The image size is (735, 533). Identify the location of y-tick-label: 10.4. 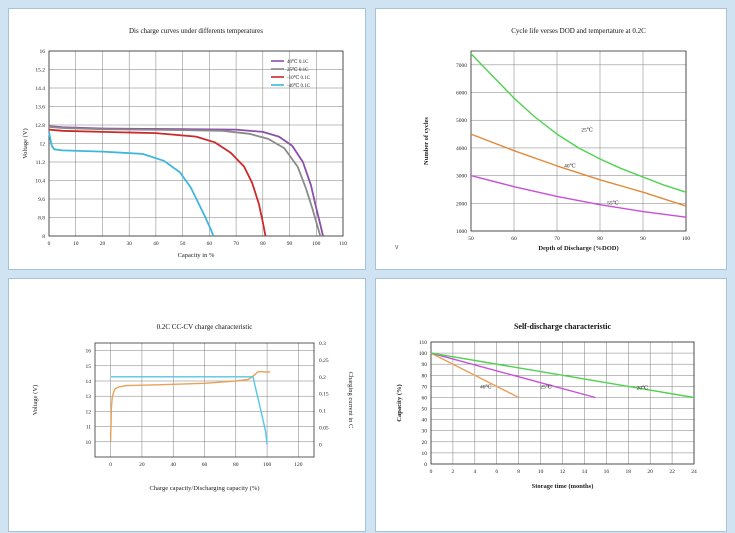
(40, 182).